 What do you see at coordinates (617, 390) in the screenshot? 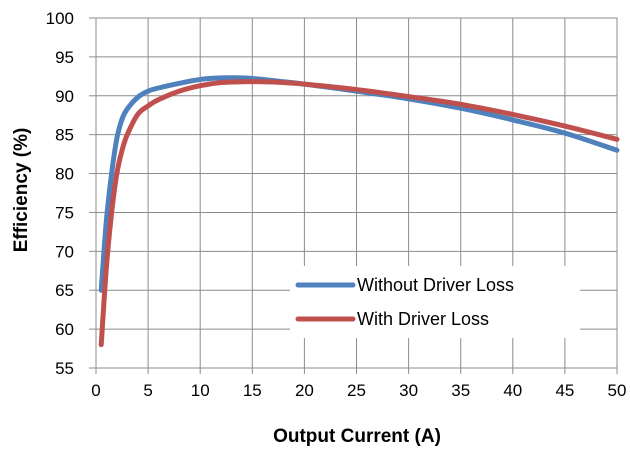
I see `x-tick-label: 50` at bounding box center [617, 390].